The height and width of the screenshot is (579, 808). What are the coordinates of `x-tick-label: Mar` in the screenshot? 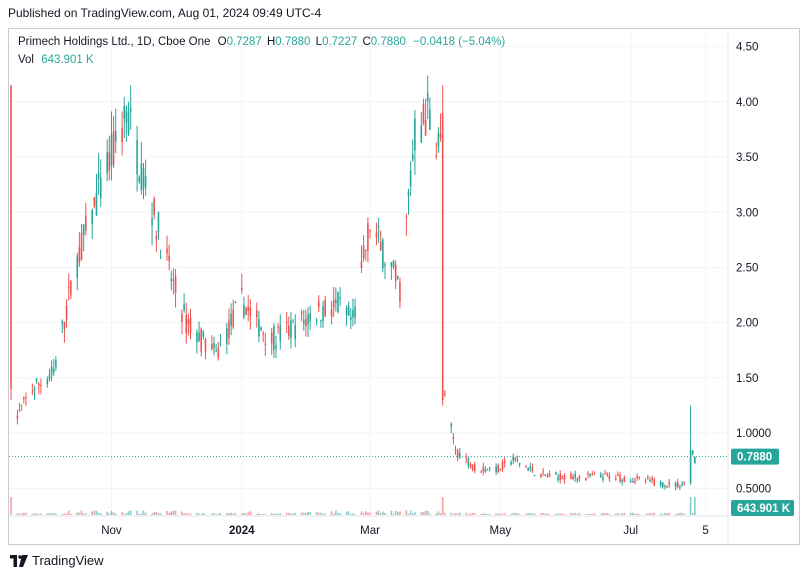 It's located at (370, 531).